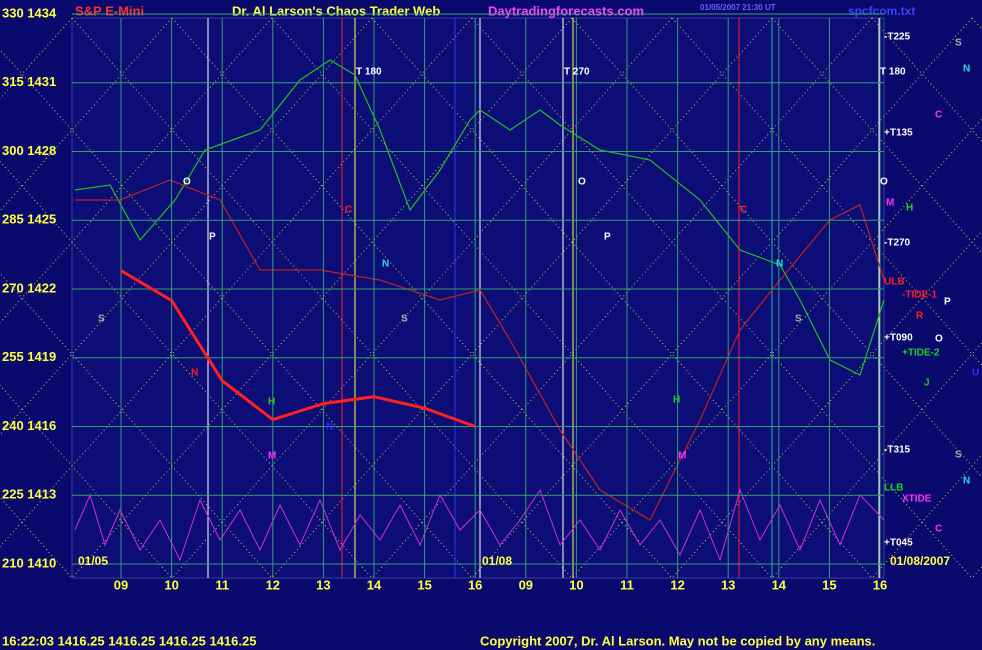  What do you see at coordinates (29, 562) in the screenshot?
I see `y-tick-label: 210 1410` at bounding box center [29, 562].